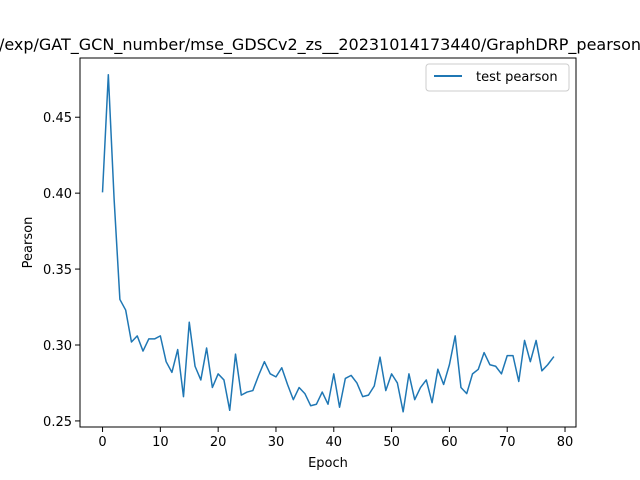  I want to click on legend-label: test pearson, so click(517, 77).